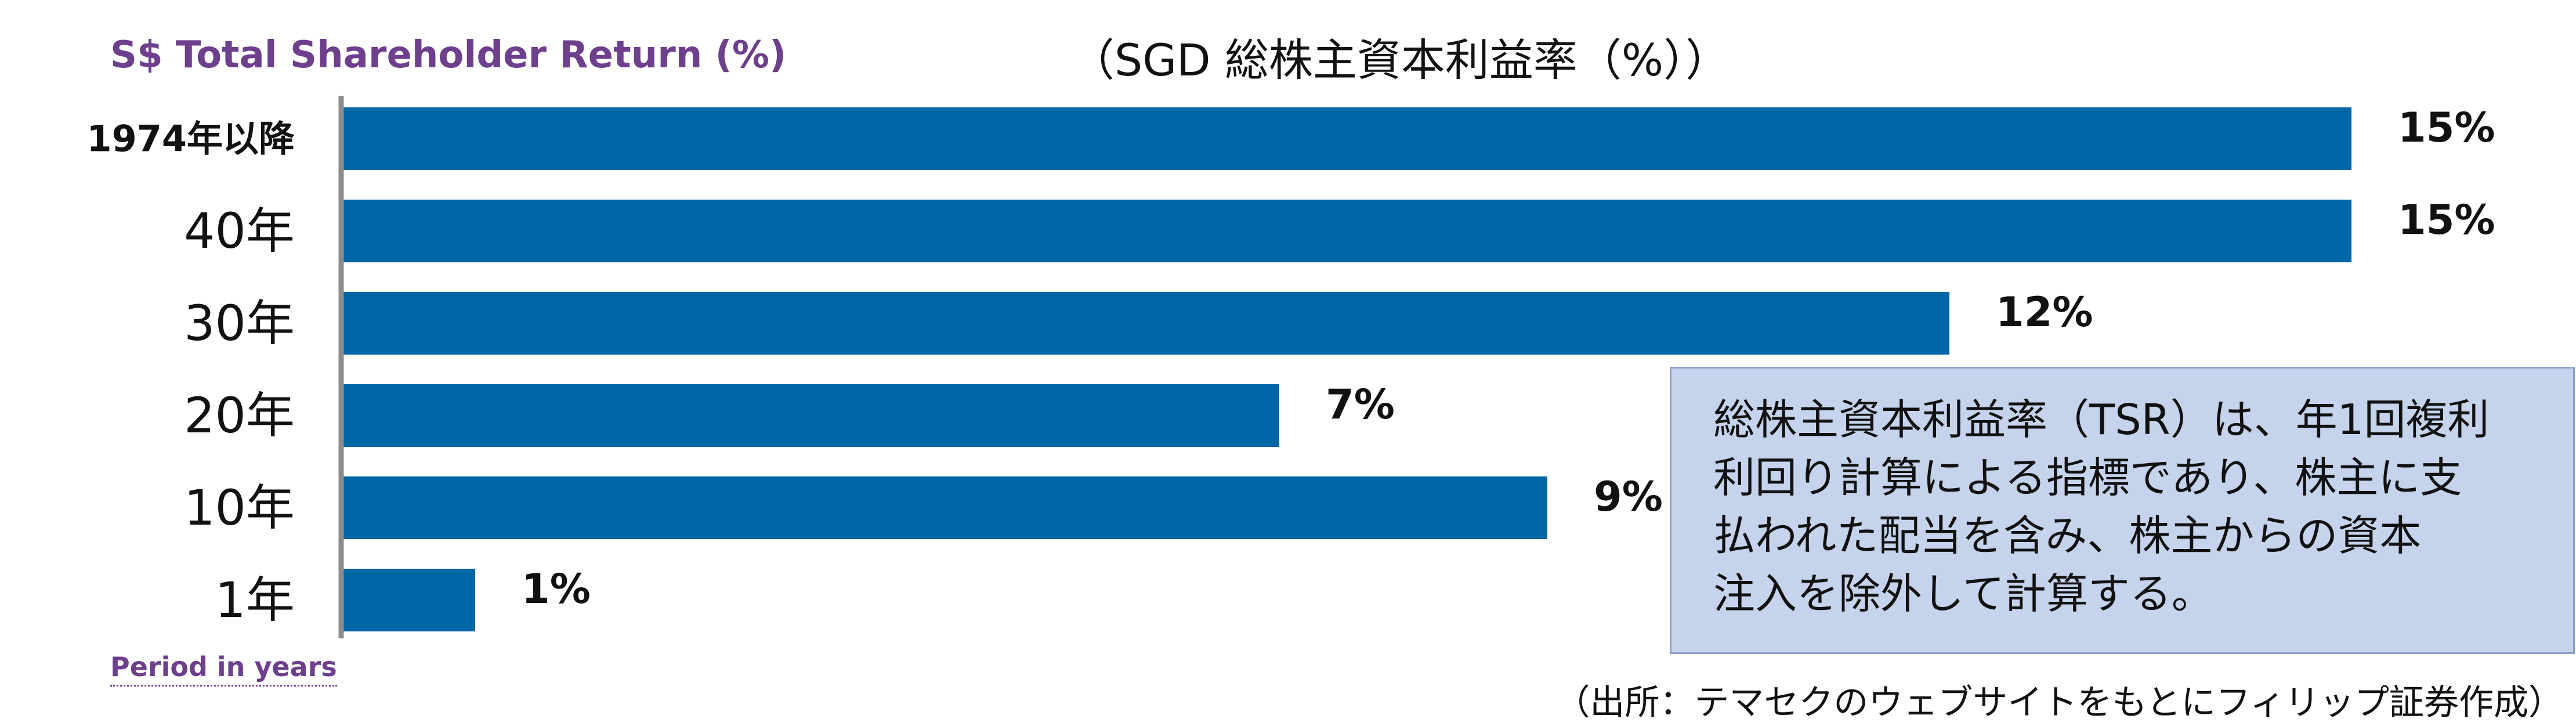 The width and height of the screenshot is (2576, 726). What do you see at coordinates (239, 231) in the screenshot?
I see `category-label: 40年` at bounding box center [239, 231].